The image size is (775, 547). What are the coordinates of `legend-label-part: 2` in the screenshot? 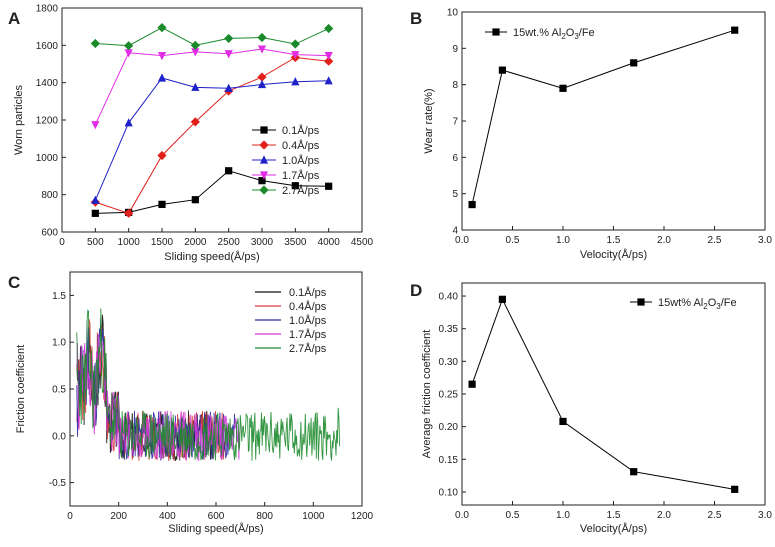 It's located at (705, 306).